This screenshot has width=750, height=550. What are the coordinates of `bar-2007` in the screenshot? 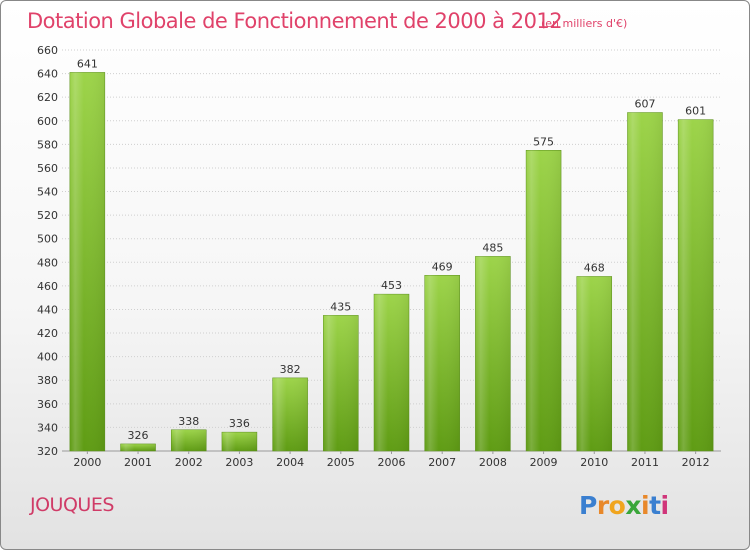 It's located at (442, 363).